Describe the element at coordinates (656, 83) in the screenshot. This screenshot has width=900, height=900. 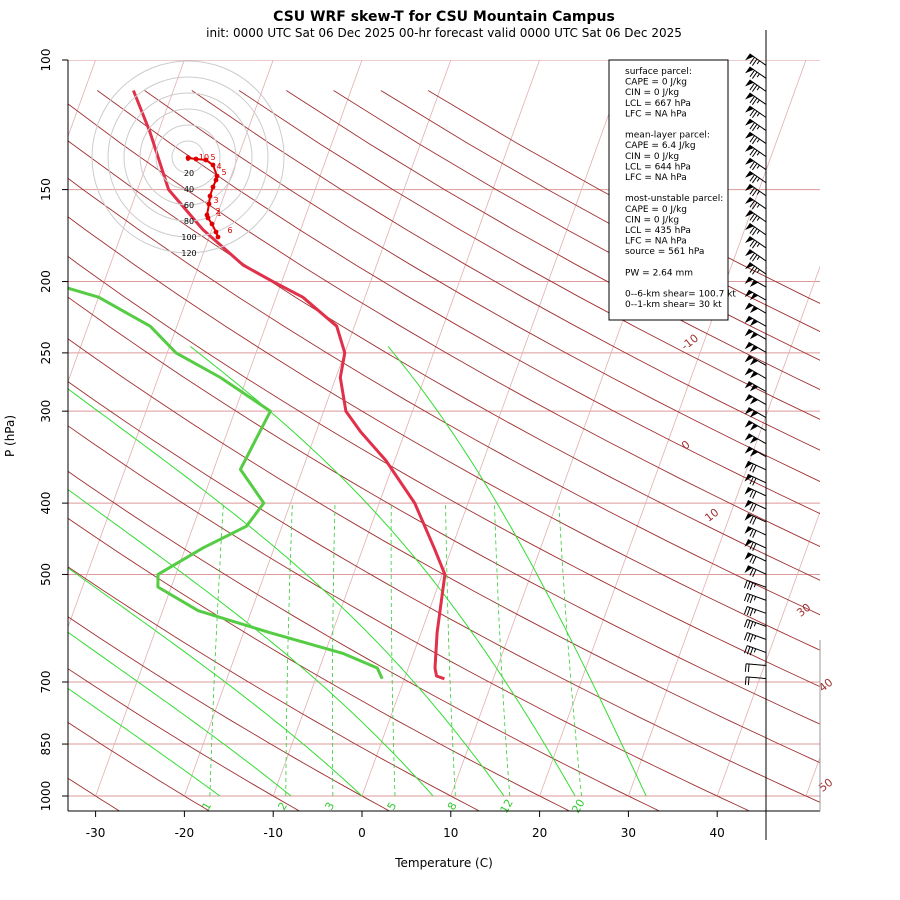
I see `info-box-line: CAPE = 0 J/kg` at that location.